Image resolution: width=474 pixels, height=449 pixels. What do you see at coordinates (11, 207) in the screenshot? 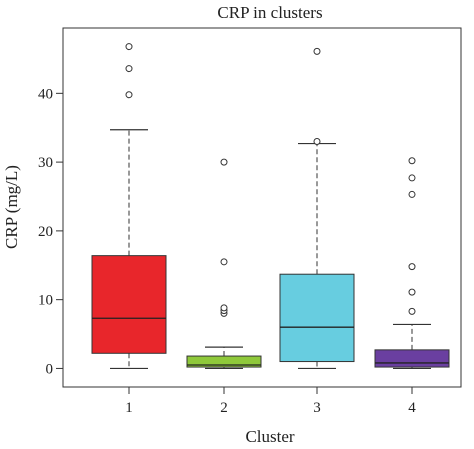
I see `y-axis-label: CRP (mg/L)` at bounding box center [11, 207].